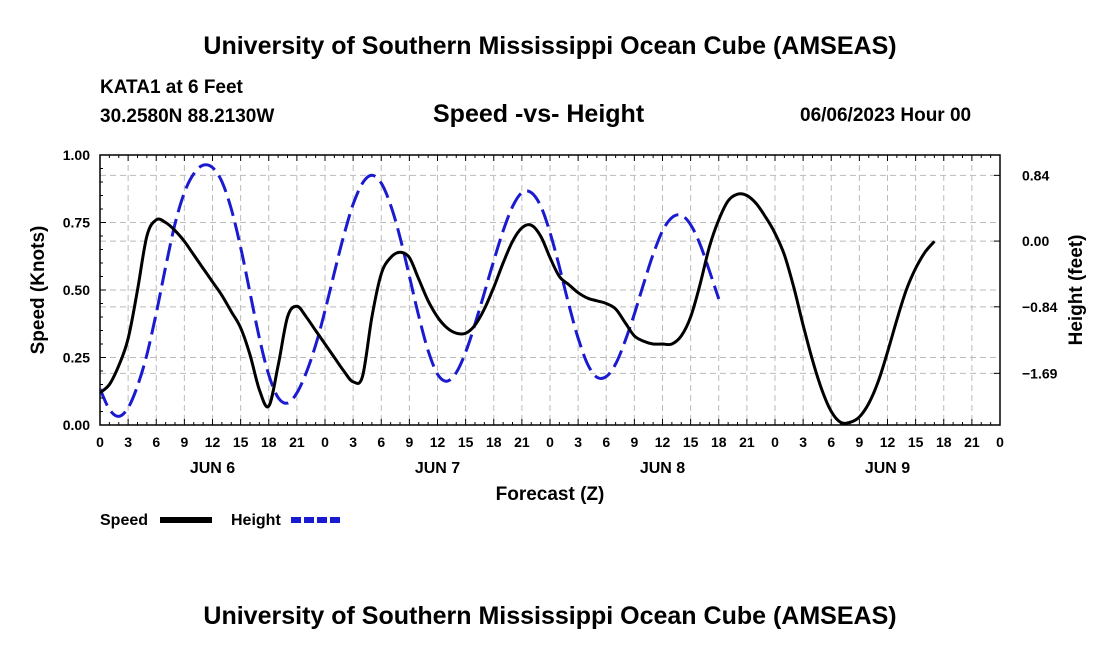 This screenshot has width=1100, height=650. What do you see at coordinates (550, 494) in the screenshot?
I see `x-axis-title: Forecast (Z)` at bounding box center [550, 494].